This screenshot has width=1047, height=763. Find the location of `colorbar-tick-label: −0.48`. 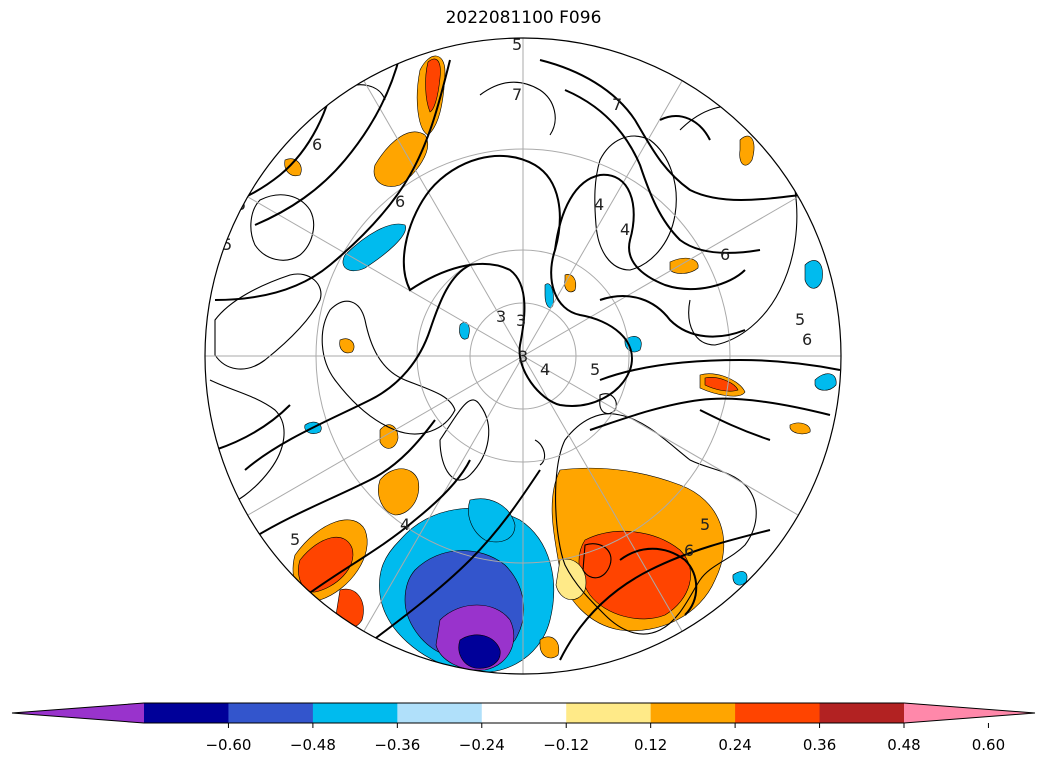

colorbar-tick-label: −0.48 is located at coordinates (313, 745).